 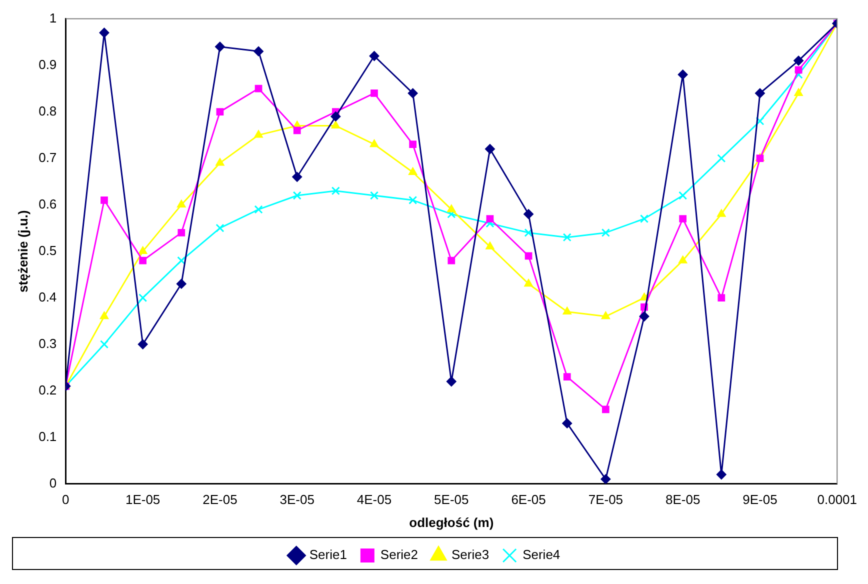 What do you see at coordinates (142, 500) in the screenshot?
I see `x-tick-label: 1E-05` at bounding box center [142, 500].